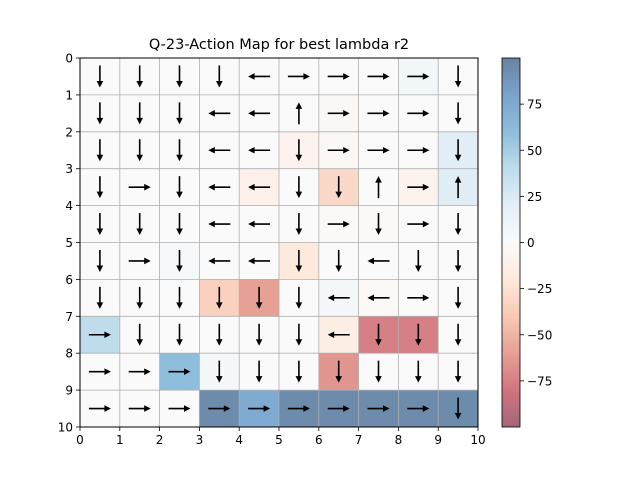 This screenshot has width=640, height=484. Describe the element at coordinates (80, 440) in the screenshot. I see `x-tick-label: 0` at that location.